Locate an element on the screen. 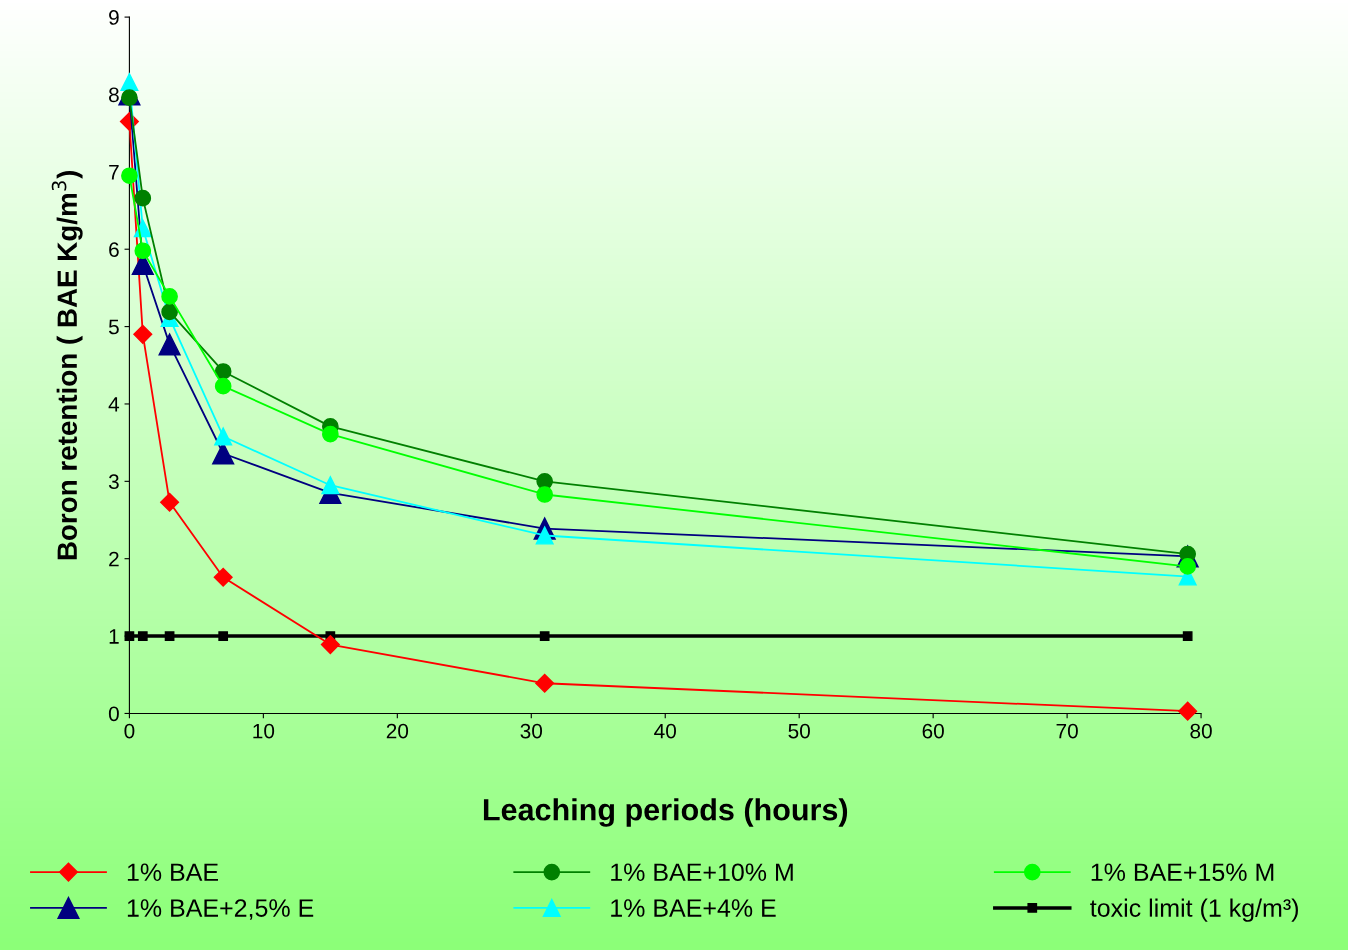  legend-label: 1% BAE is located at coordinates (172, 872).